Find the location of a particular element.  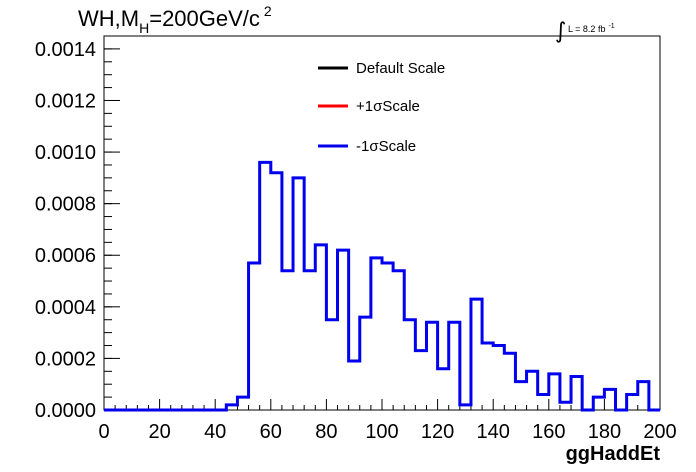

title-rest: =200GeV/c is located at coordinates (204, 18).